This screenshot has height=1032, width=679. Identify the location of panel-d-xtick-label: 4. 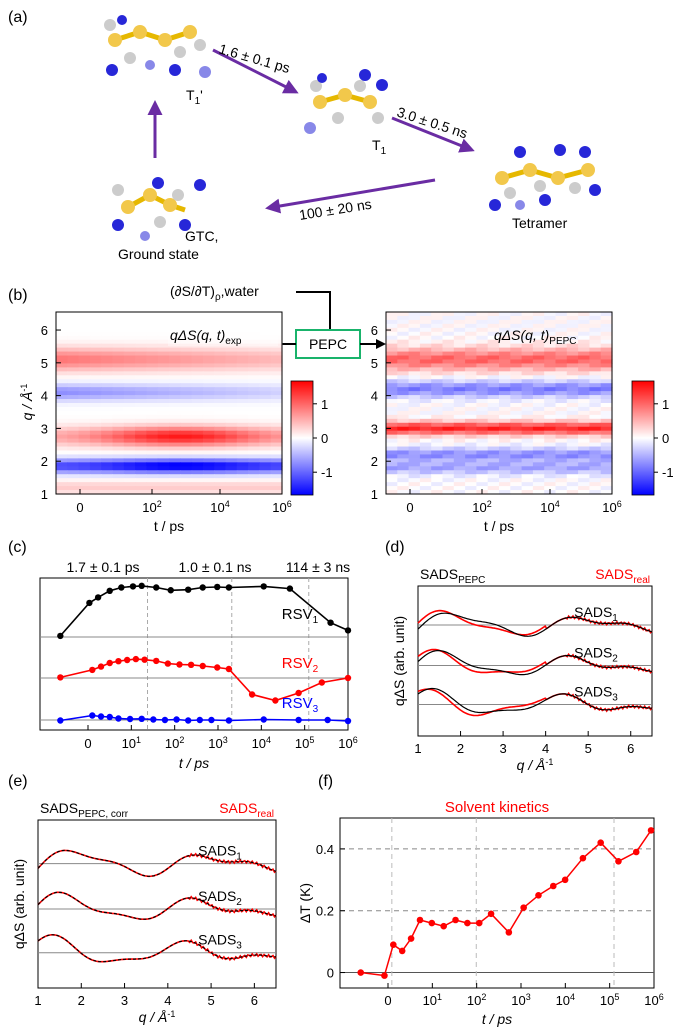
(545, 748).